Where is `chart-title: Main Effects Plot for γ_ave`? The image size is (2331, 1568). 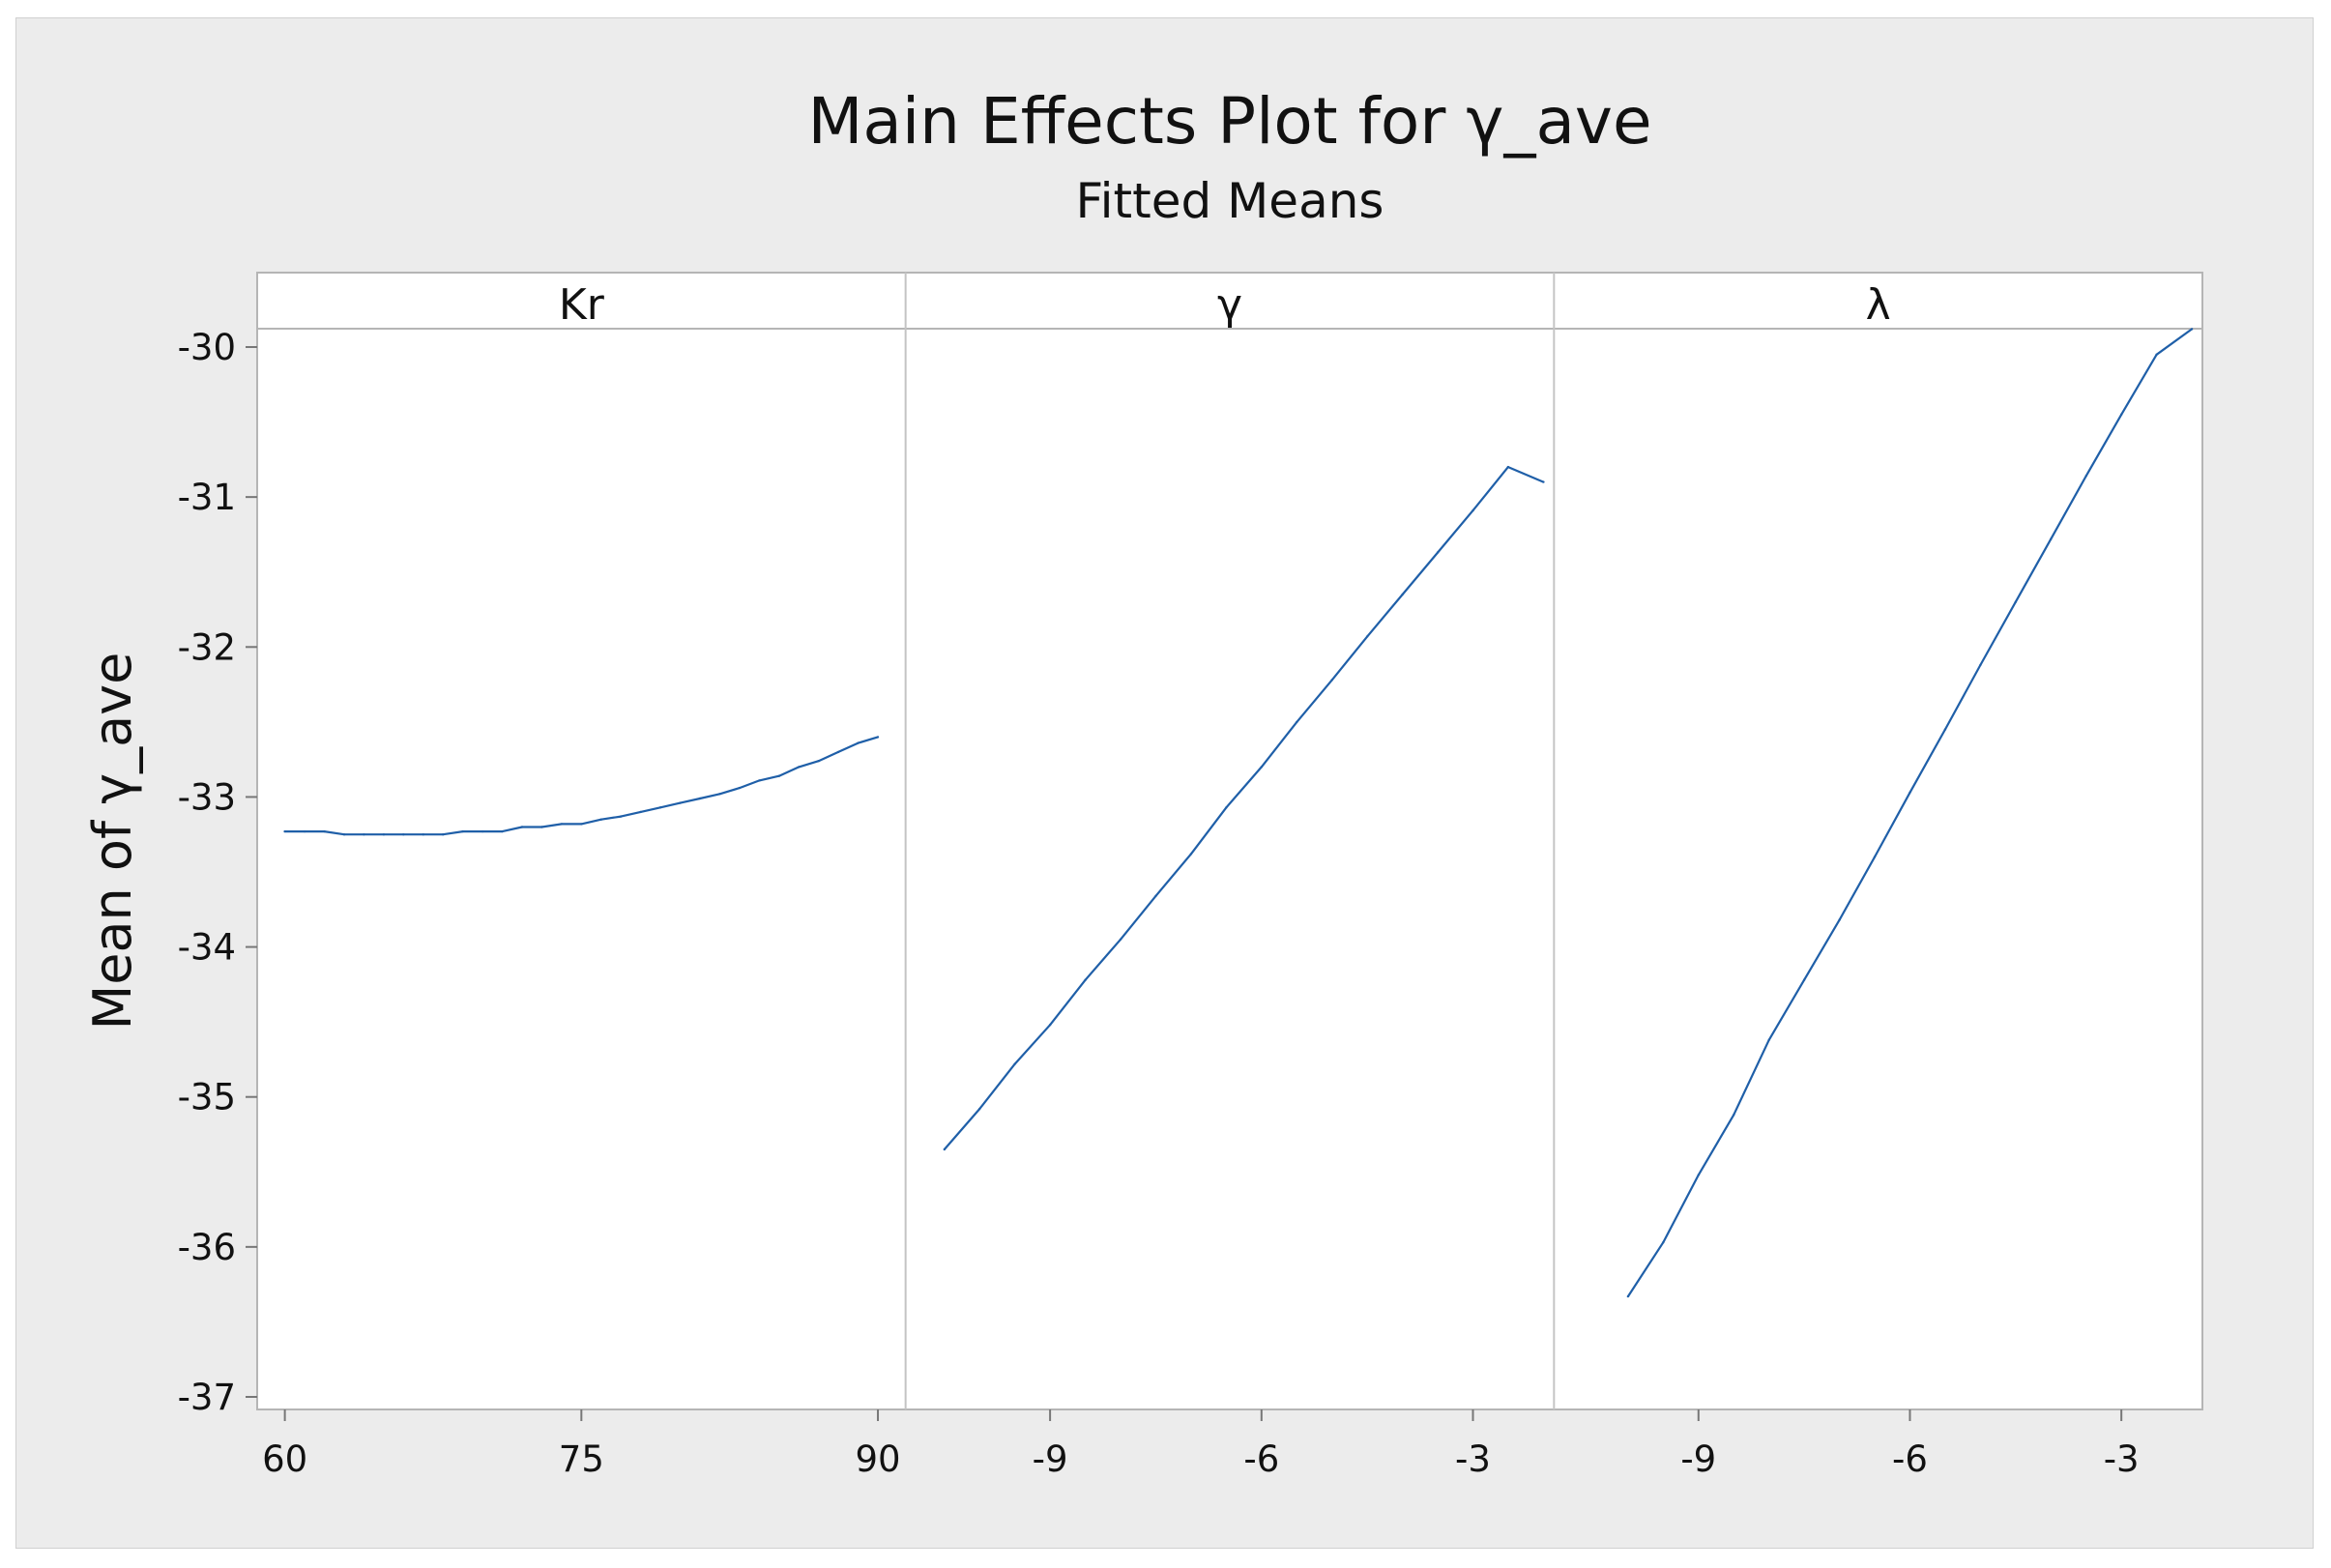
chart-title: Main Effects Plot for γ_ave is located at coordinates (1229, 121).